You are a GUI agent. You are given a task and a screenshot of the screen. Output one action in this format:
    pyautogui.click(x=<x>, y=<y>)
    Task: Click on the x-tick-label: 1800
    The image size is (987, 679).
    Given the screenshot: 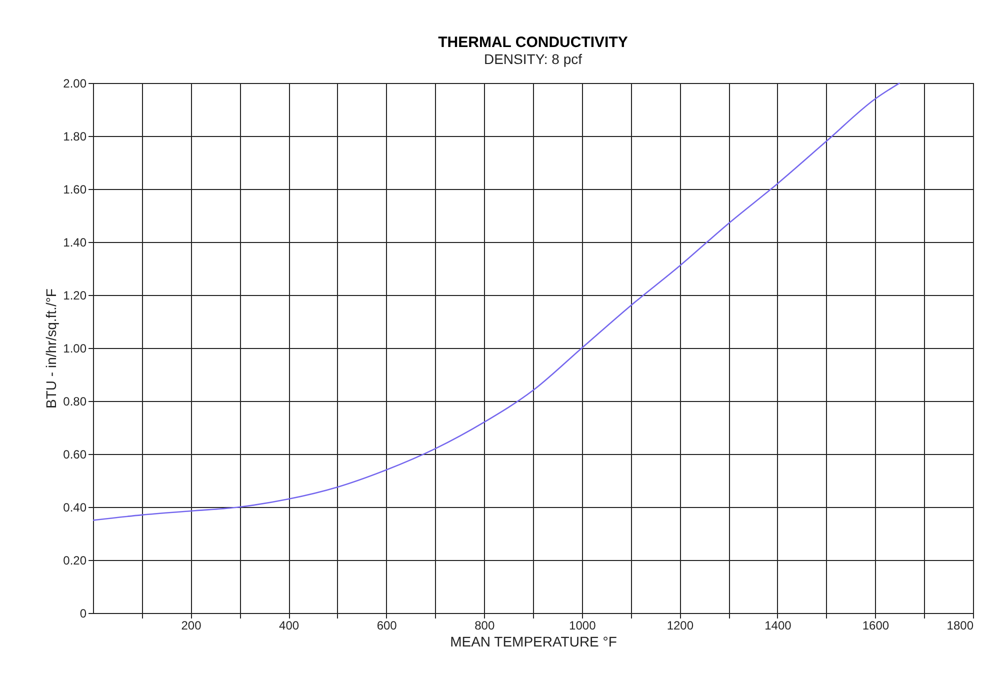 What is the action you would take?
    pyautogui.click(x=960, y=625)
    